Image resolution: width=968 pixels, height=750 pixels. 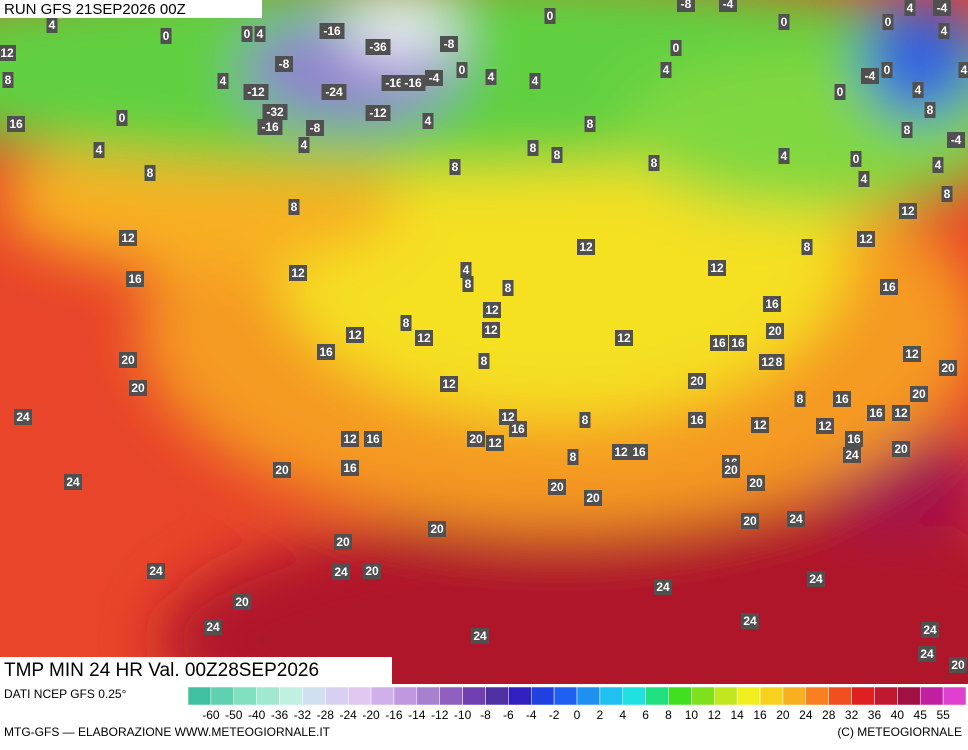 What do you see at coordinates (668, 715) in the screenshot?
I see `legend-label: 8` at bounding box center [668, 715].